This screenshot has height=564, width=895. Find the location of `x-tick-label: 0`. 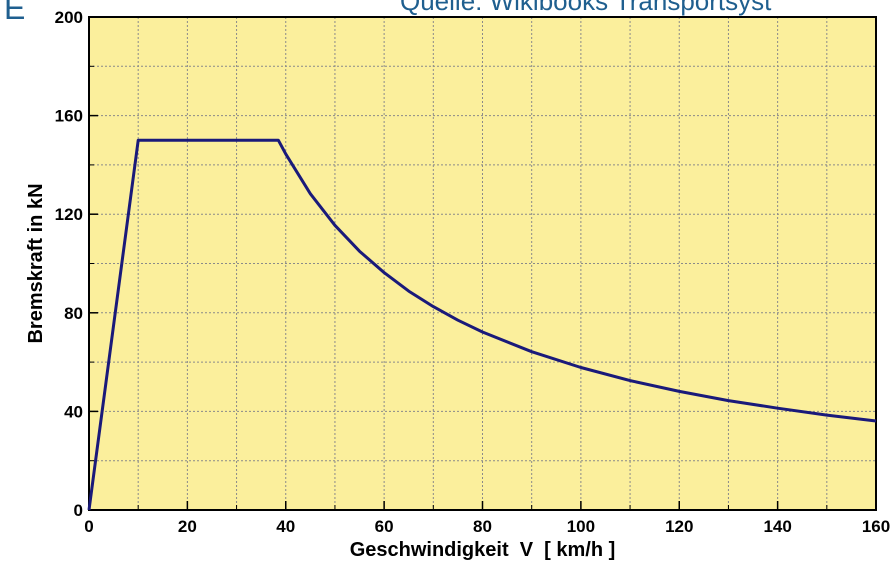

x-tick-label: 0 is located at coordinates (88, 526).